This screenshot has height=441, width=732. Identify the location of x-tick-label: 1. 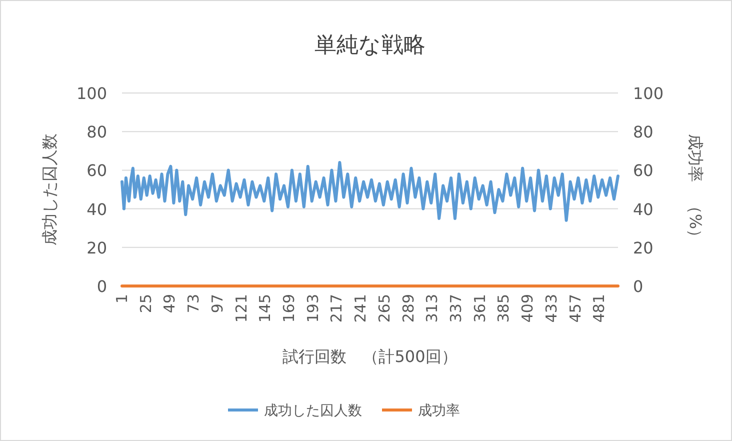
(122, 299).